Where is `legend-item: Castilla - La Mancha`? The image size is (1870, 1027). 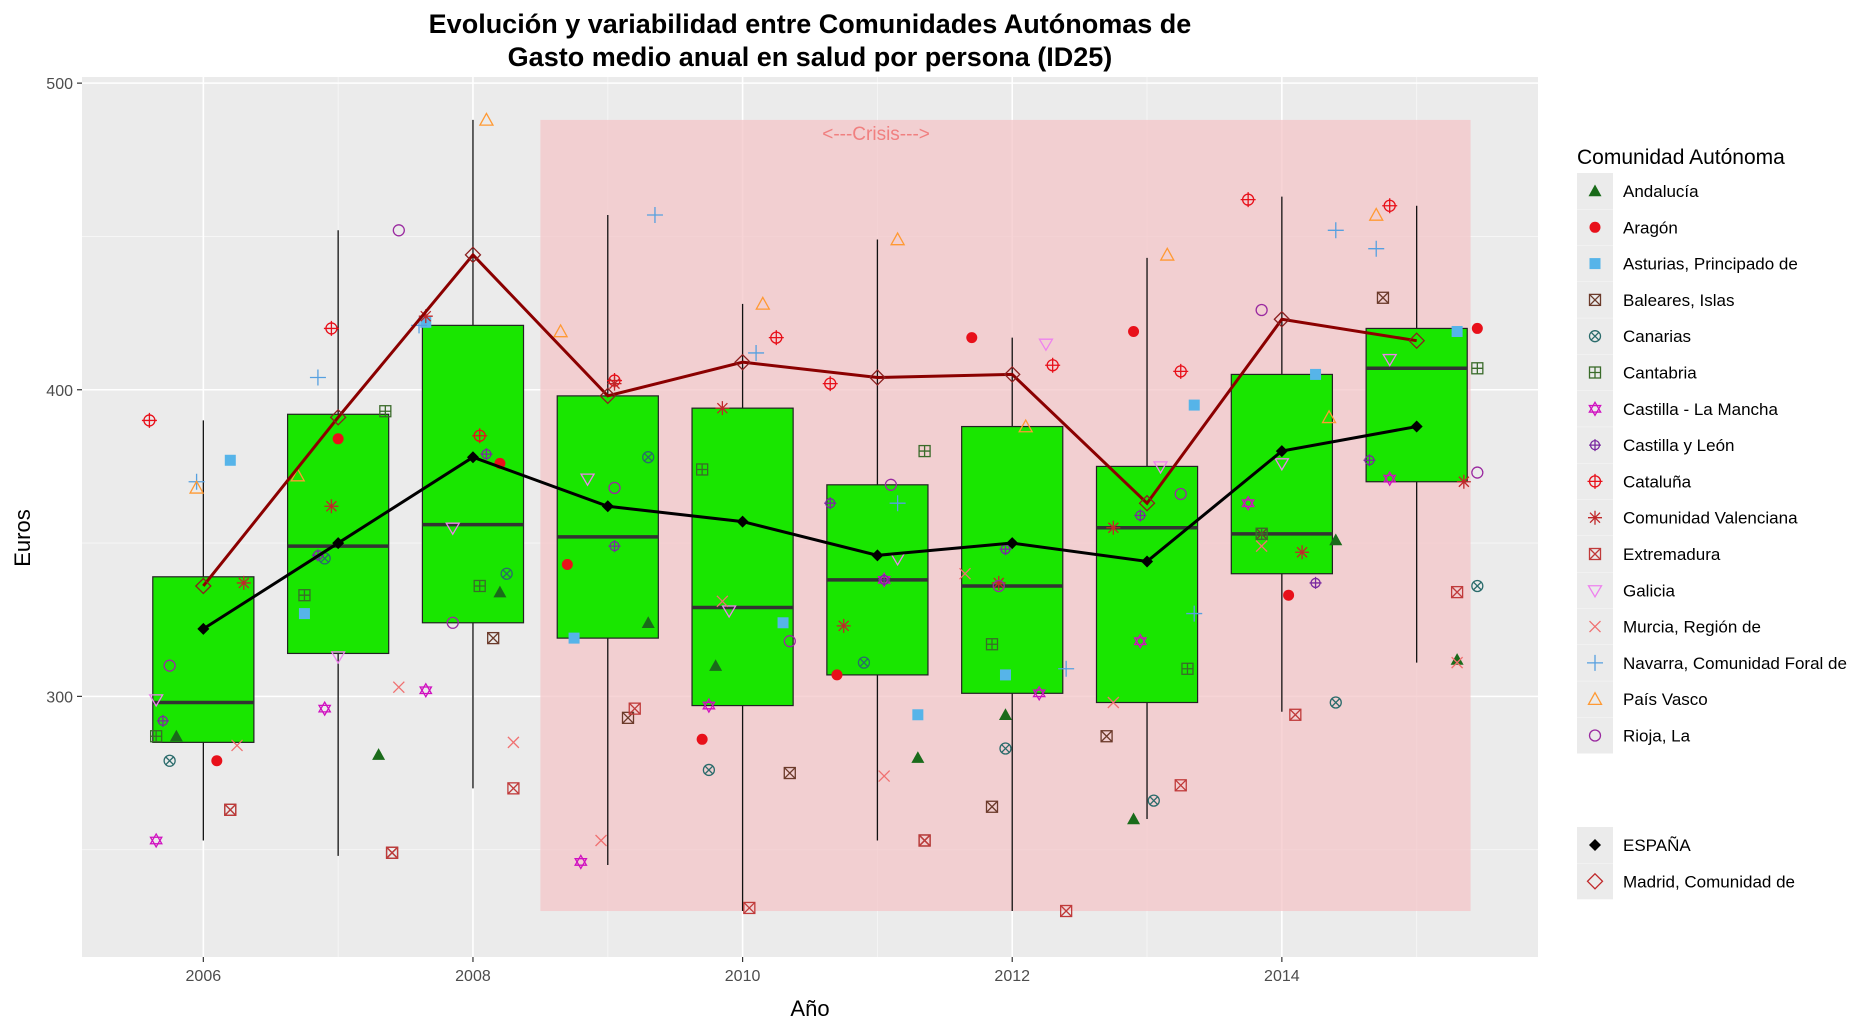 legend-item: Castilla - La Mancha is located at coordinates (1678, 408).